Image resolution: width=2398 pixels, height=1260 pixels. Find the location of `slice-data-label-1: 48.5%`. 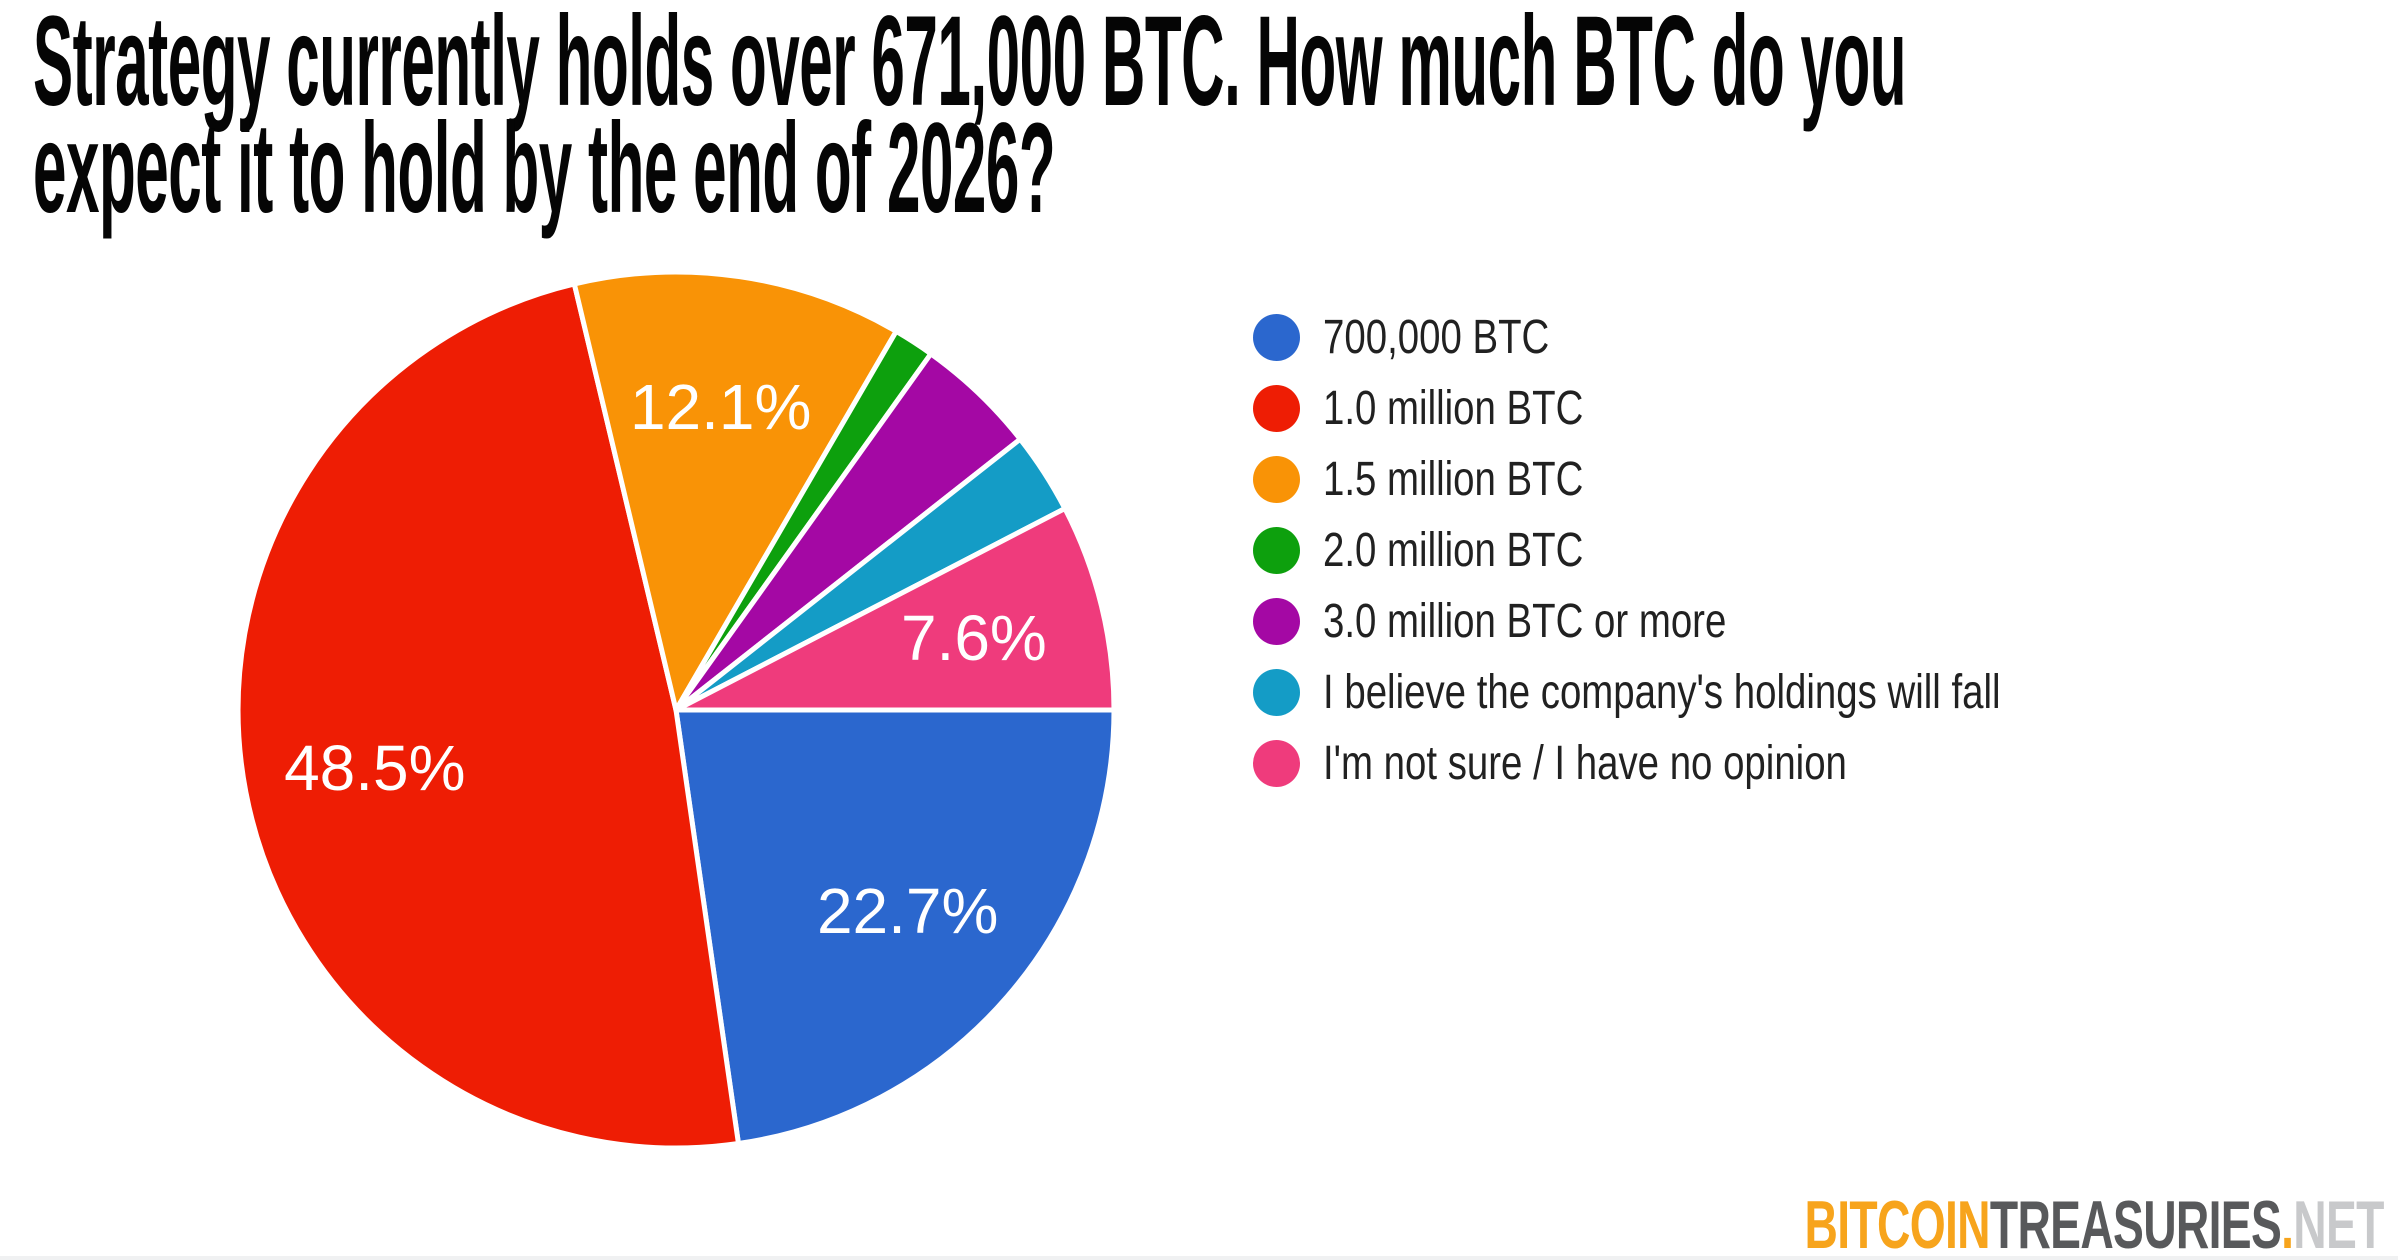

slice-data-label-1: 48.5% is located at coordinates (374, 768).